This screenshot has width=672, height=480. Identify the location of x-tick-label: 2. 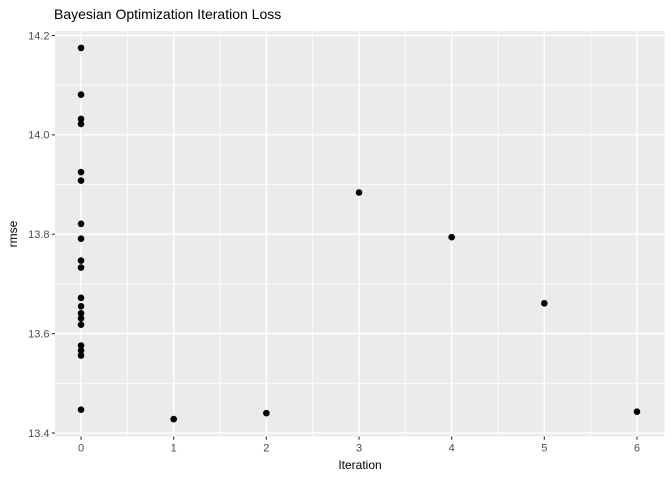
(266, 449).